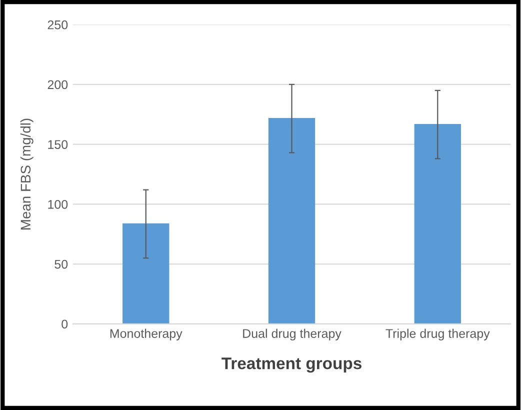 This screenshot has width=521, height=410. Describe the element at coordinates (292, 334) in the screenshot. I see `x-tick-label: Dual drug therapy` at that location.